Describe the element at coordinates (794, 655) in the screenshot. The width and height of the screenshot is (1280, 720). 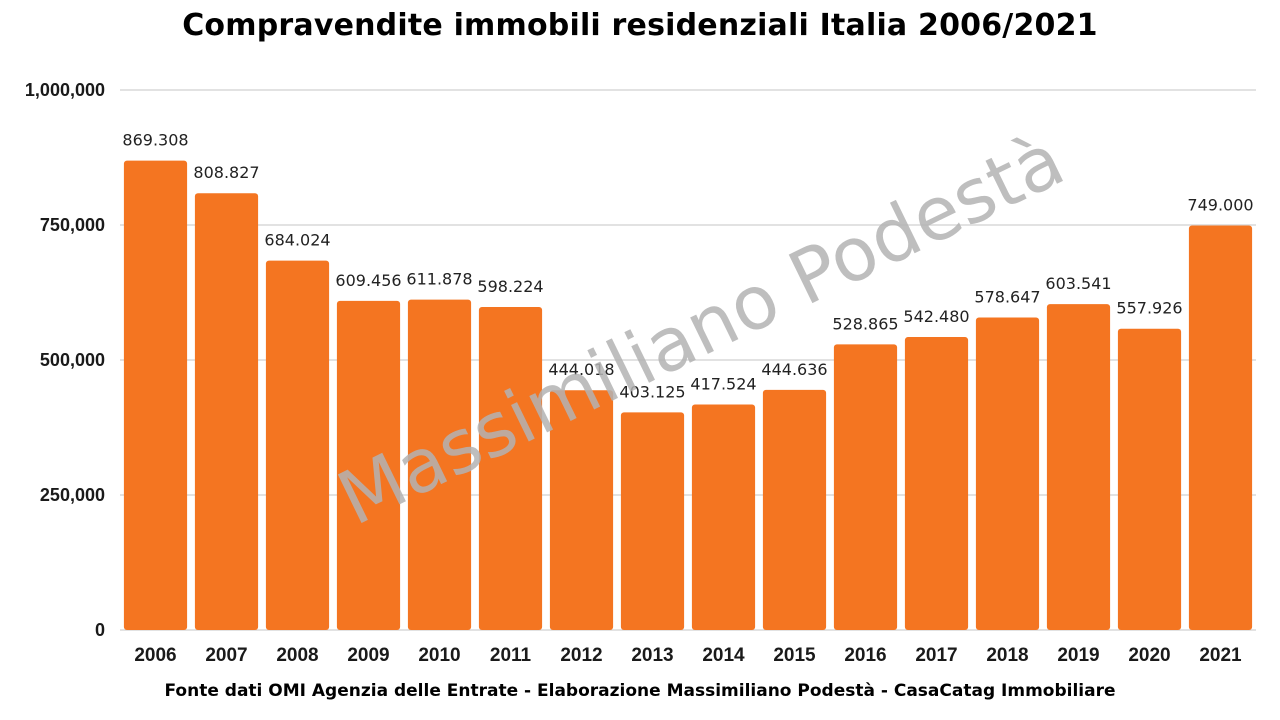
I see `x-tick-label: 2015` at that location.